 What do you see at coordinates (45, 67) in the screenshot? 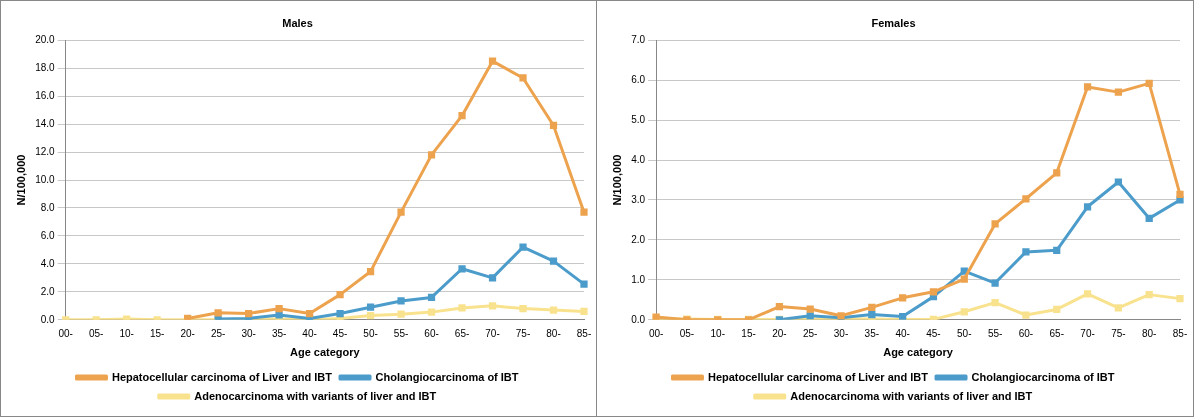
I see `y-tick-label: 18.0` at bounding box center [45, 67].